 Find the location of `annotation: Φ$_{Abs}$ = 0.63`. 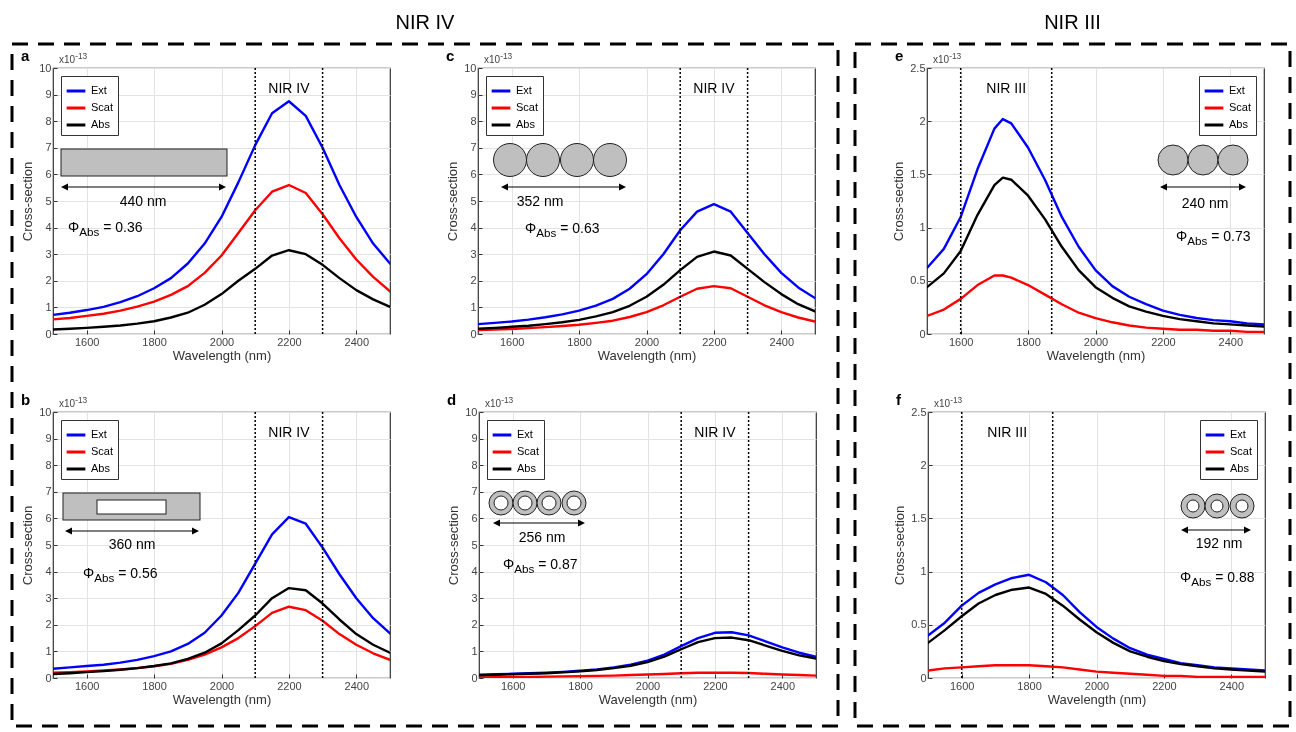

annotation: Φ$_{Abs}$ = 0.63 is located at coordinates (562, 229).